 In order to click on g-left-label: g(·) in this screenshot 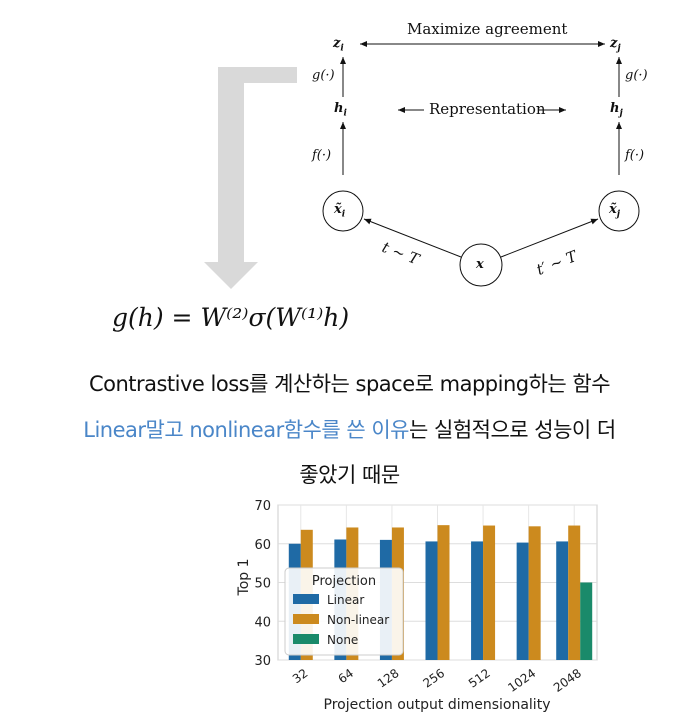, I will do `click(323, 75)`.